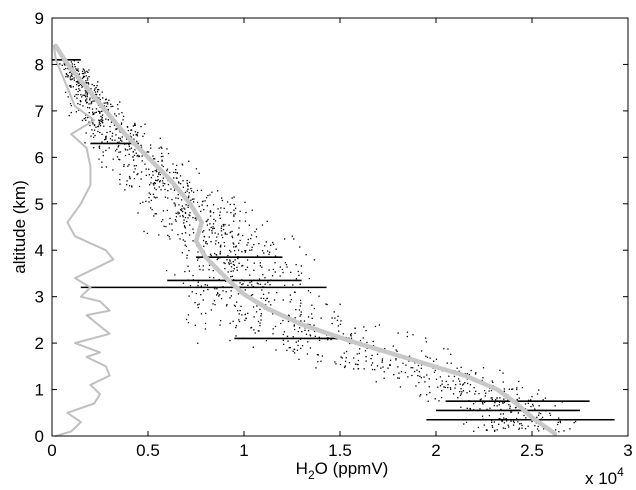 The width and height of the screenshot is (636, 490). What do you see at coordinates (39, 18) in the screenshot?
I see `y-tick-label: 9` at bounding box center [39, 18].